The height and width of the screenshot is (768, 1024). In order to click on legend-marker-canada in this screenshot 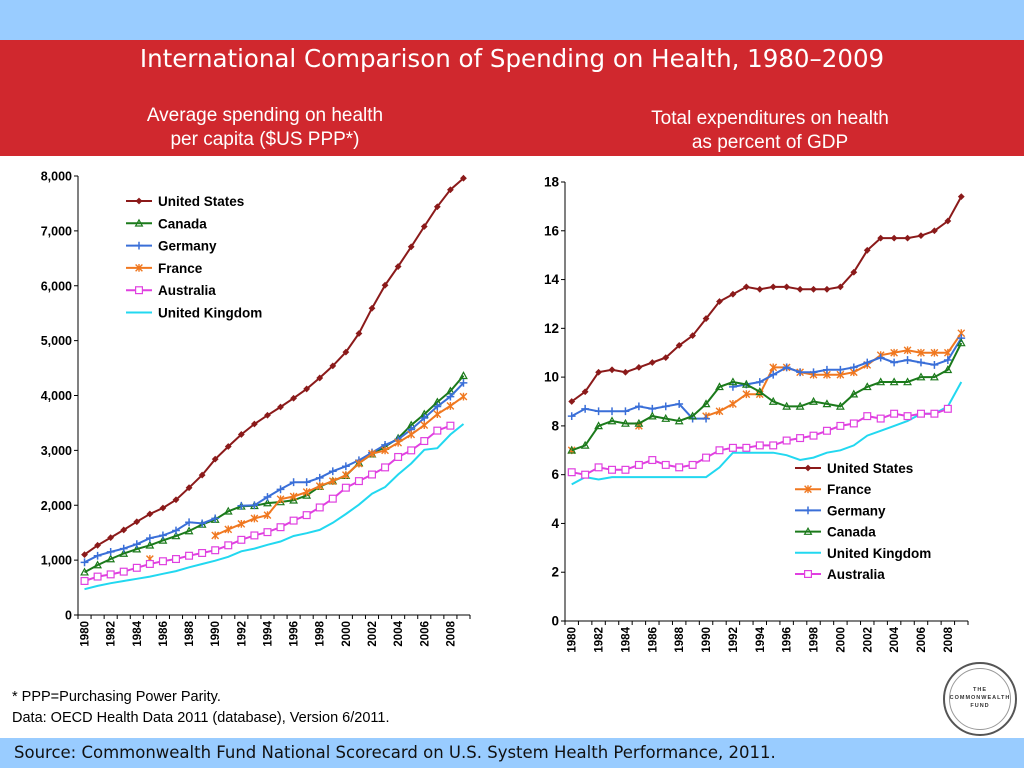, I will do `click(139, 222)`.